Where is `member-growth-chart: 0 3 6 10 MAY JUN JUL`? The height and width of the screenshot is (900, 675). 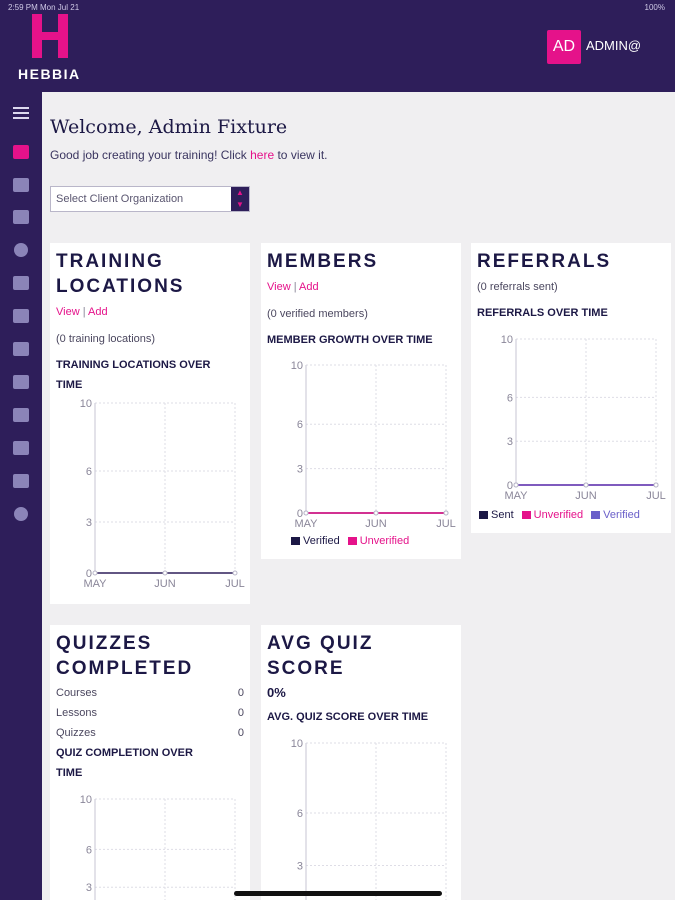
member-growth-chart: 0 3 6 10 MAY JUN JUL is located at coordinates (373, 445).